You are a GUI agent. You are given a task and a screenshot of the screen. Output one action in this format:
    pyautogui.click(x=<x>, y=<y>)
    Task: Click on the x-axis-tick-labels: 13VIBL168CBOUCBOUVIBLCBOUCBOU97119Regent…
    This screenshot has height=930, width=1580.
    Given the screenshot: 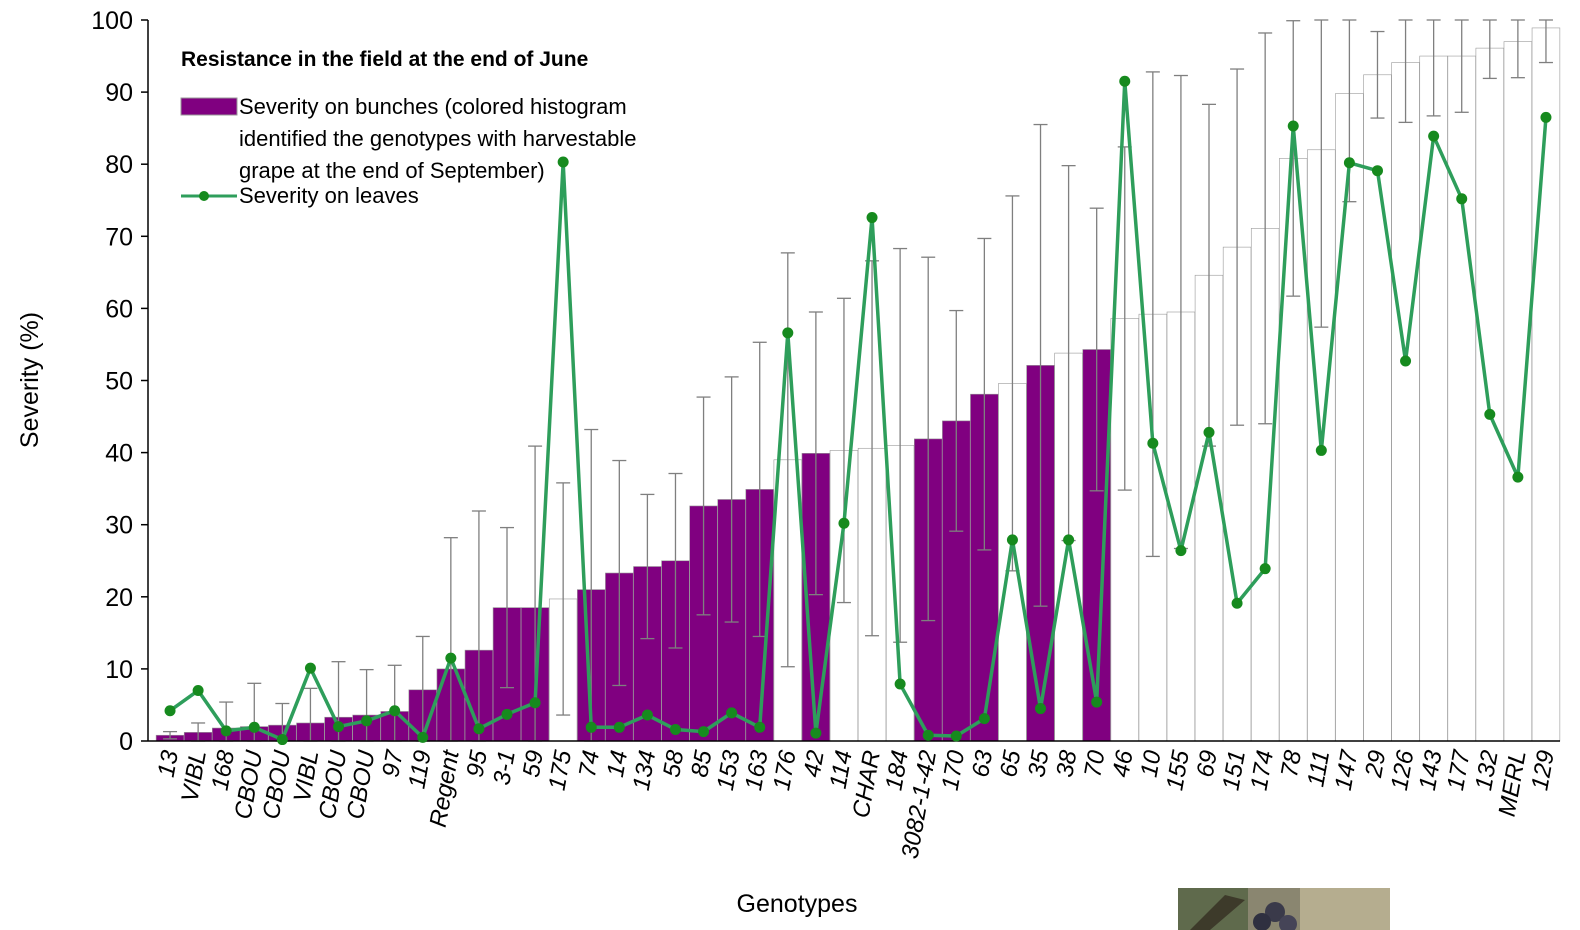 What is the action you would take?
    pyautogui.click(x=856, y=804)
    